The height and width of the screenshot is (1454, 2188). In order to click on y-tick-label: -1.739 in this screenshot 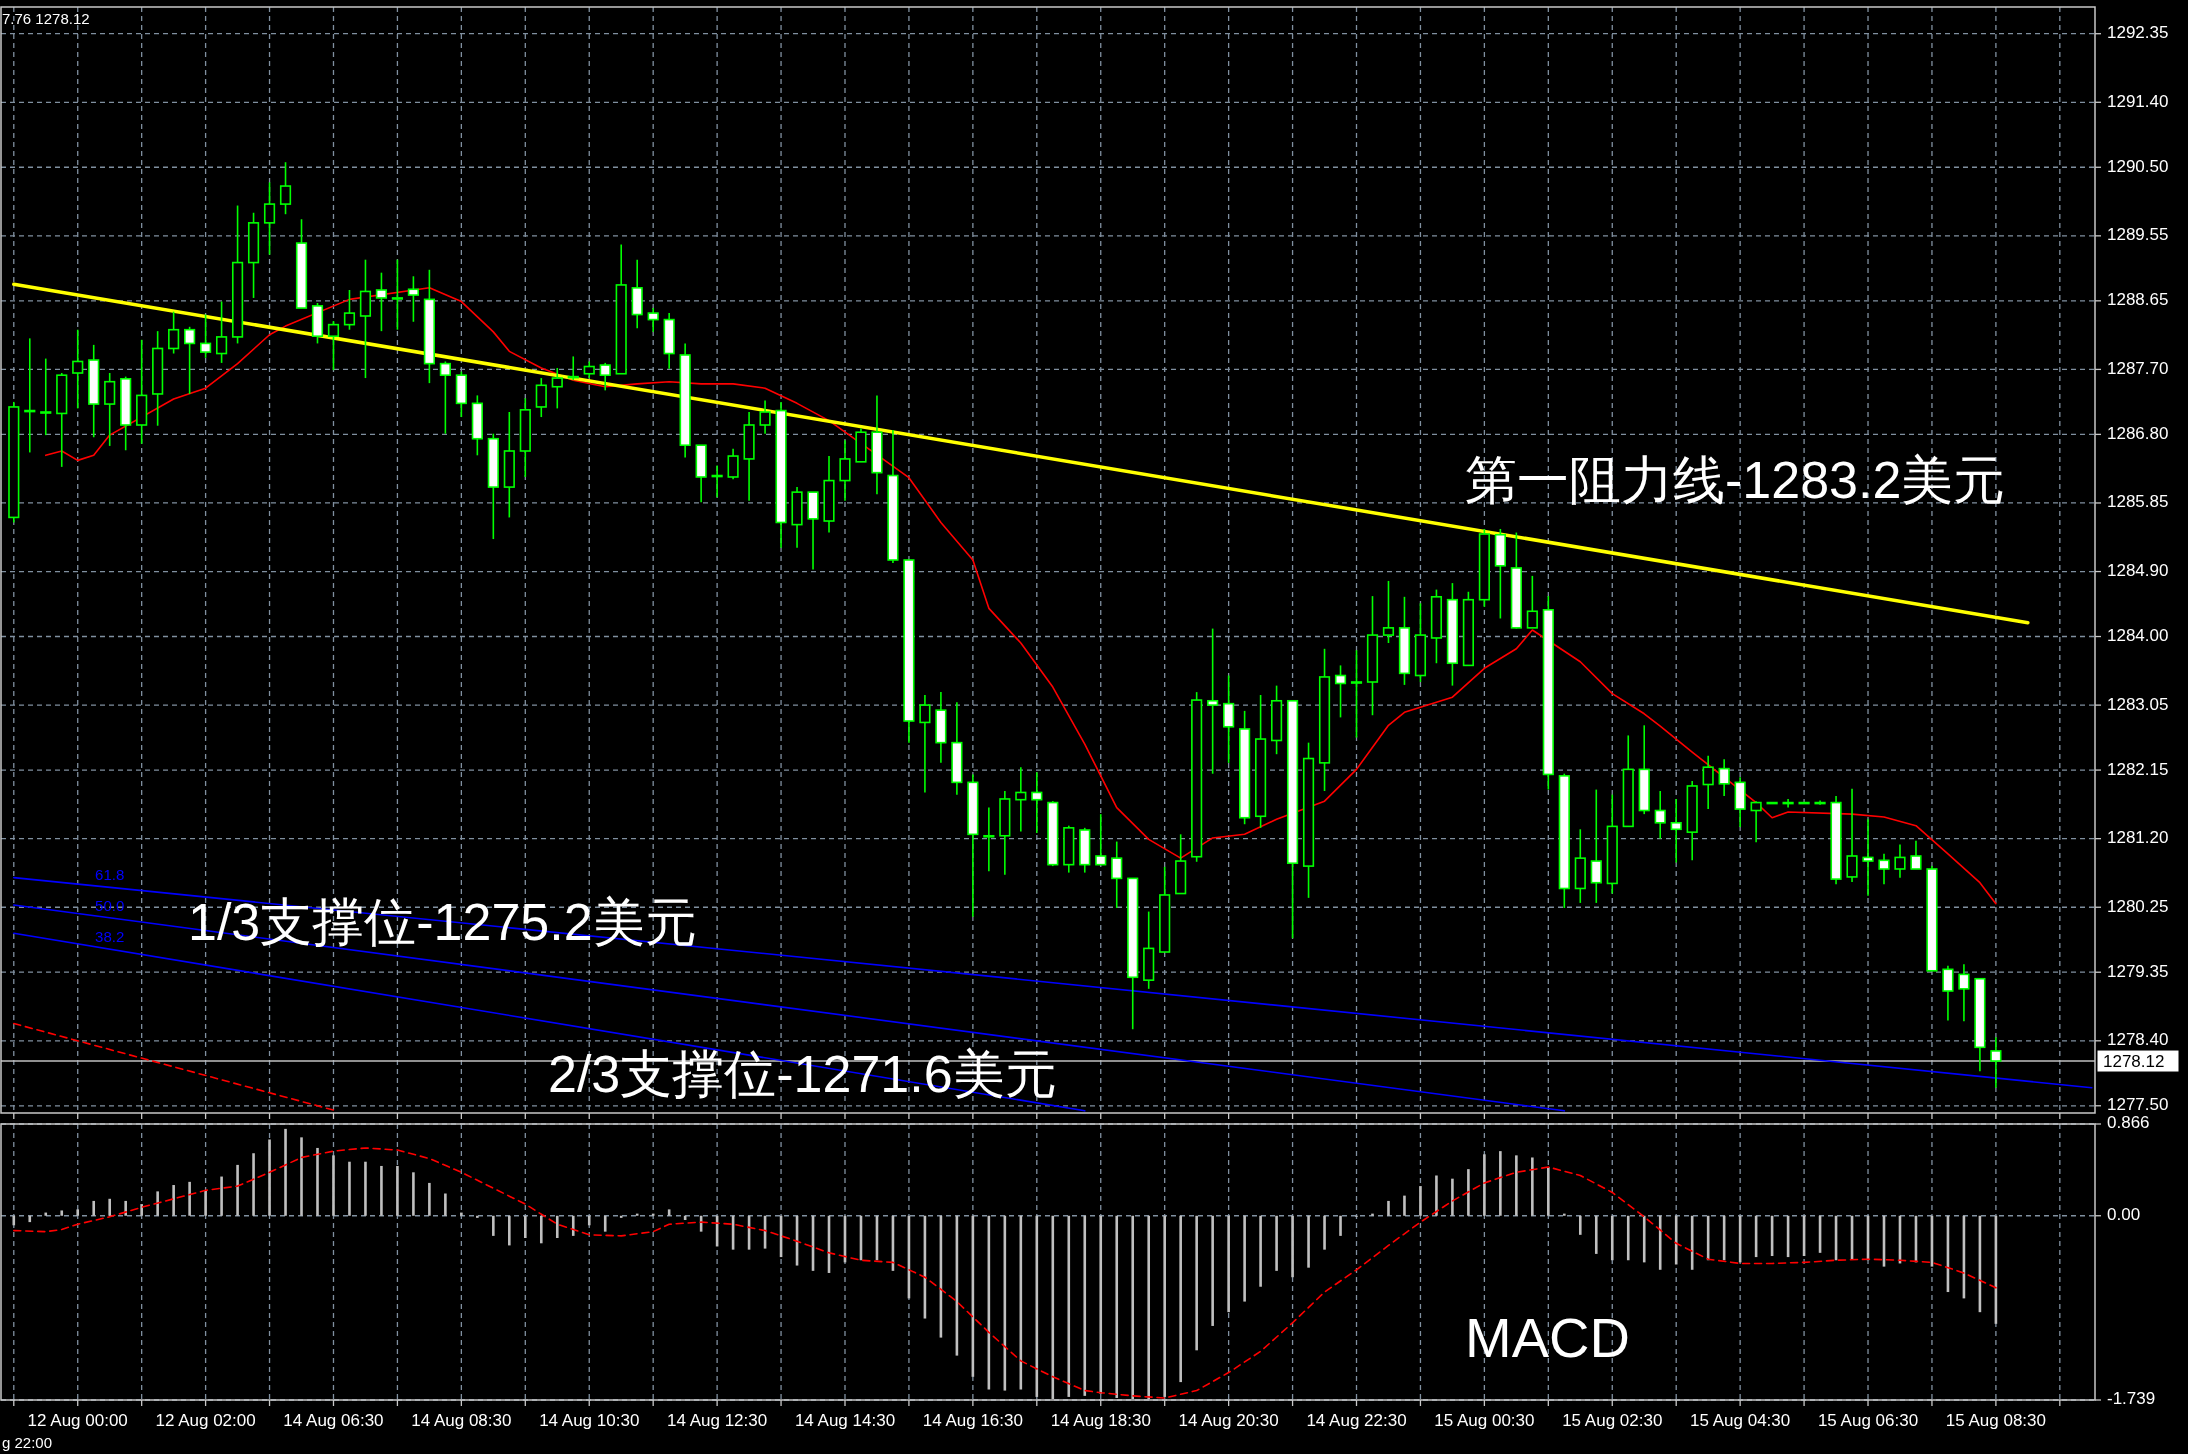, I will do `click(2131, 1399)`.